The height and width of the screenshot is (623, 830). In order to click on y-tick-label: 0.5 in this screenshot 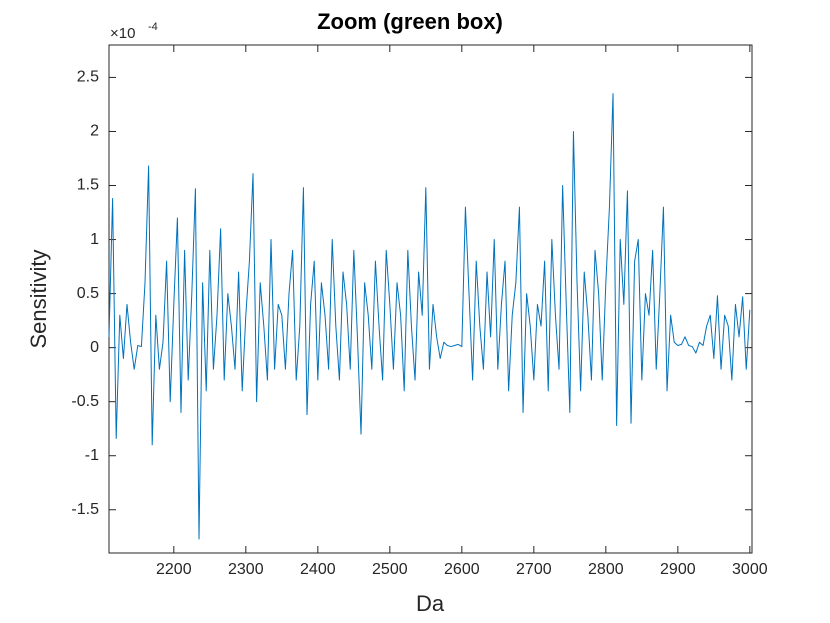, I will do `click(88, 293)`.